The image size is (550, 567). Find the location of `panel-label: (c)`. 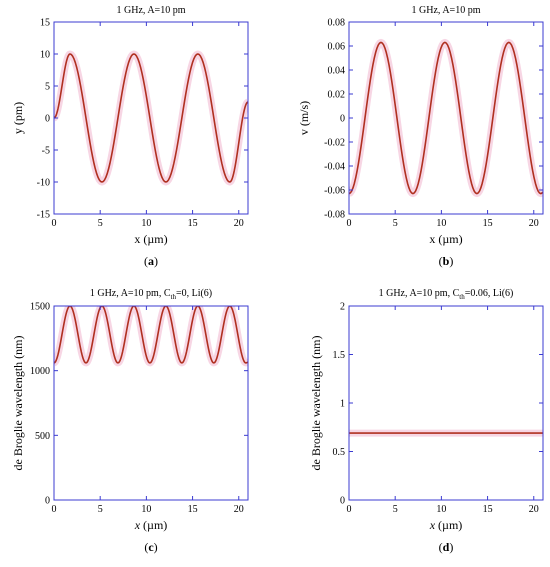

panel-label: (c) is located at coordinates (150, 547).